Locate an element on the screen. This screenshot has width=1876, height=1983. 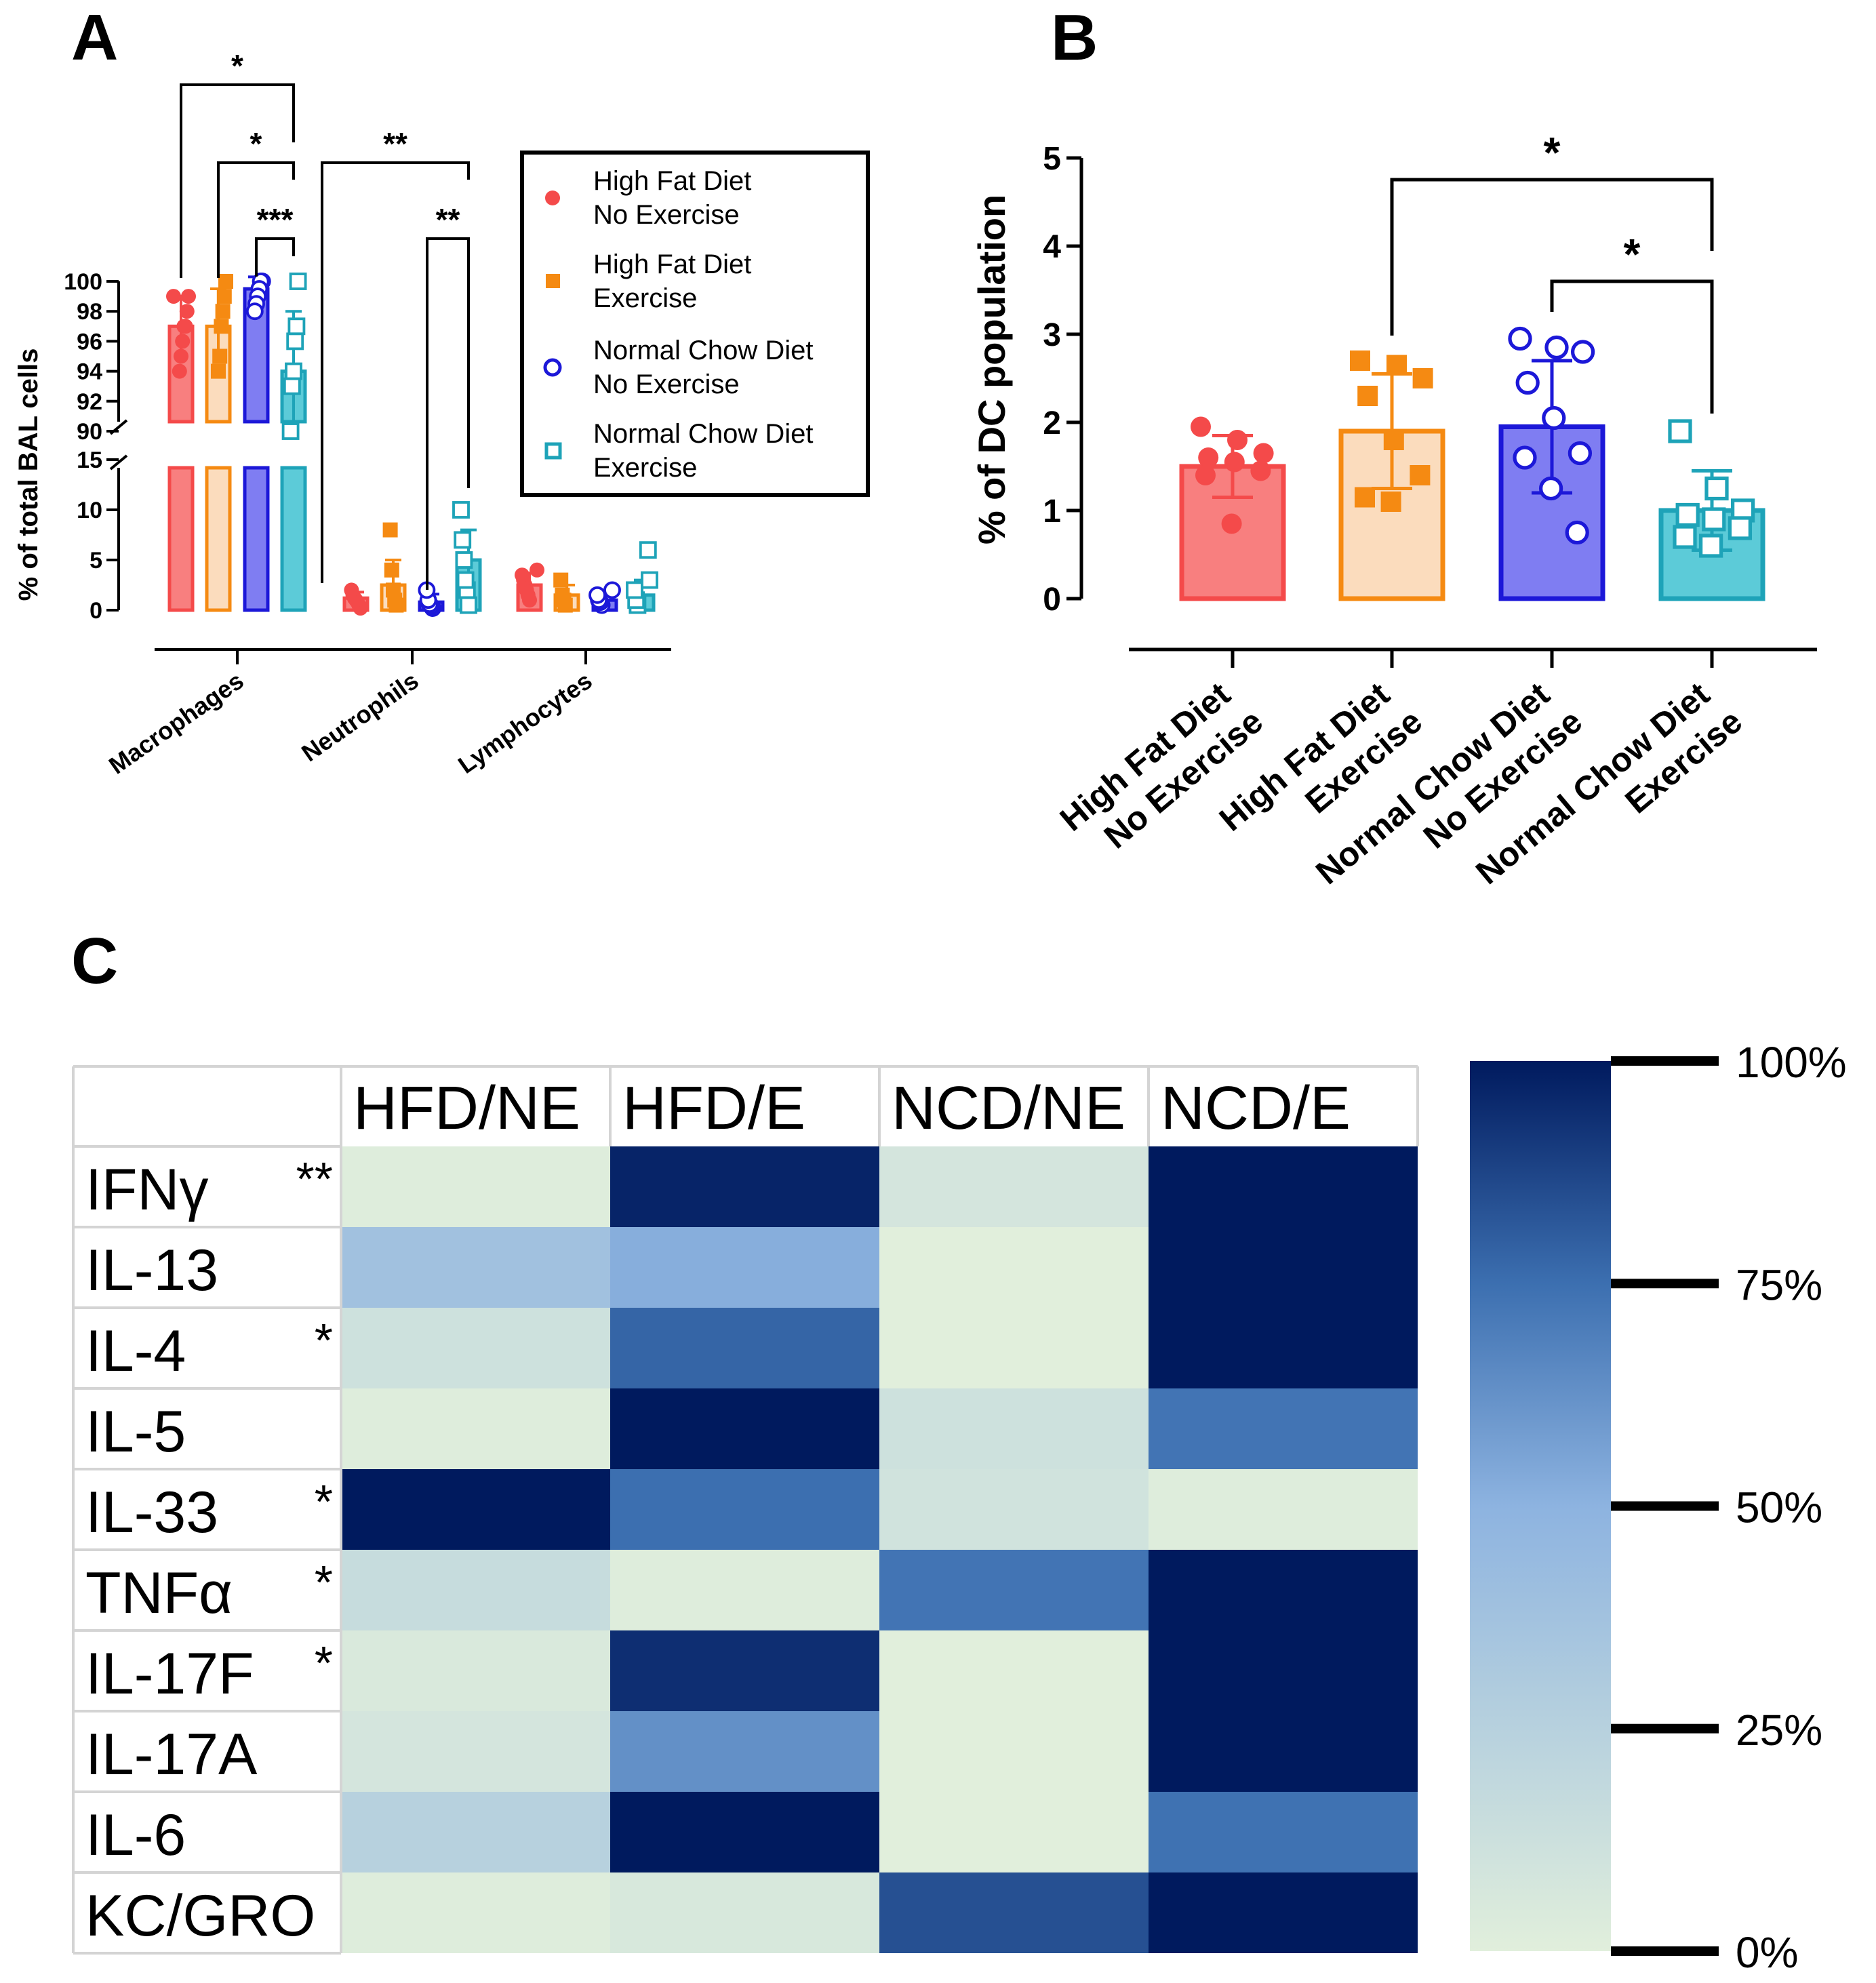
legend-label: Exercise is located at coordinates (645, 468).